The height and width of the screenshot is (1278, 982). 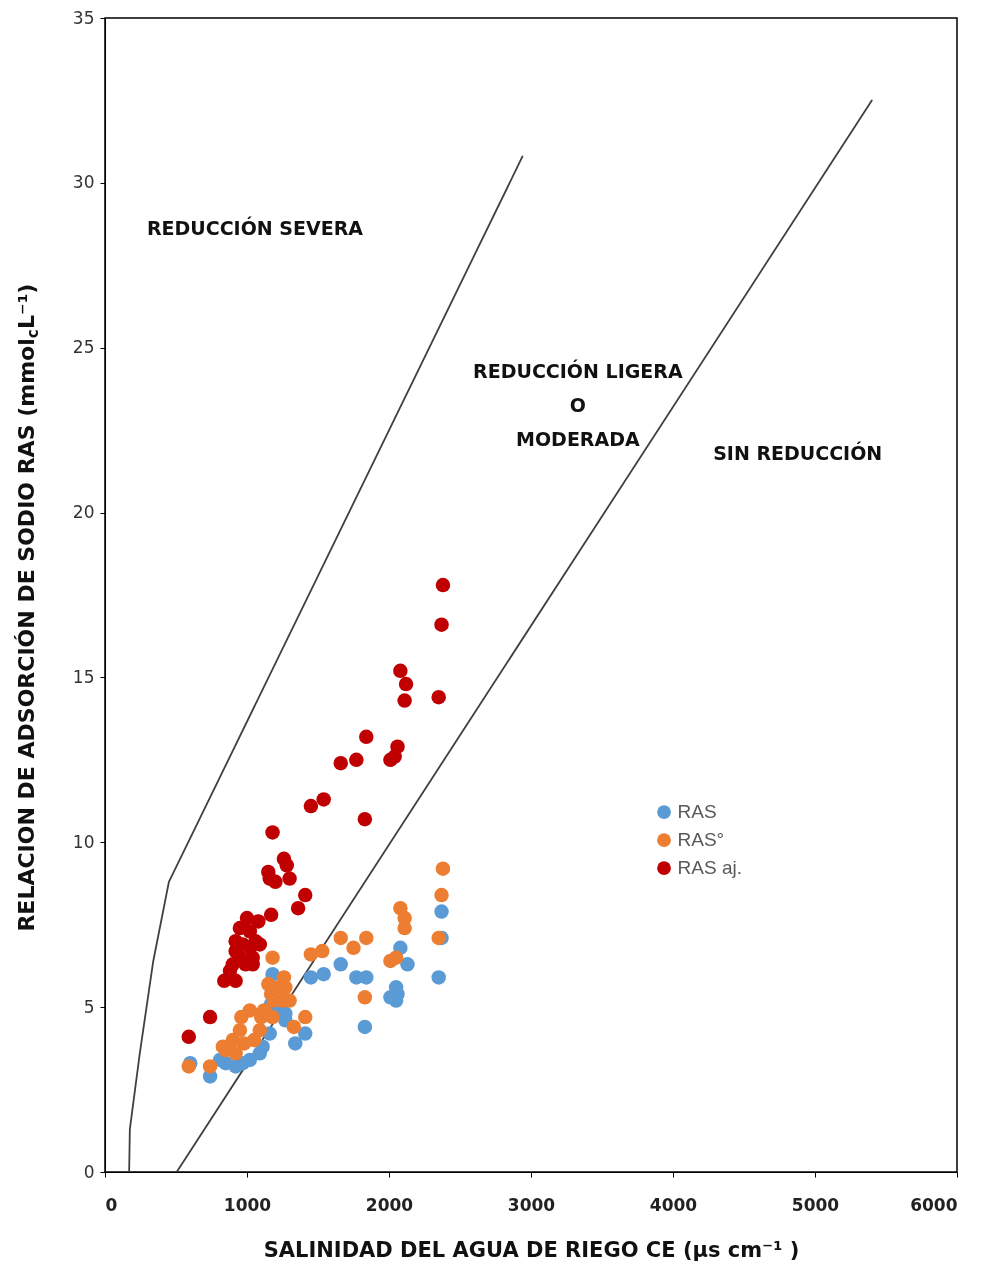 What do you see at coordinates (89, 1171) in the screenshot?
I see `y-tick-label: 0` at bounding box center [89, 1171].